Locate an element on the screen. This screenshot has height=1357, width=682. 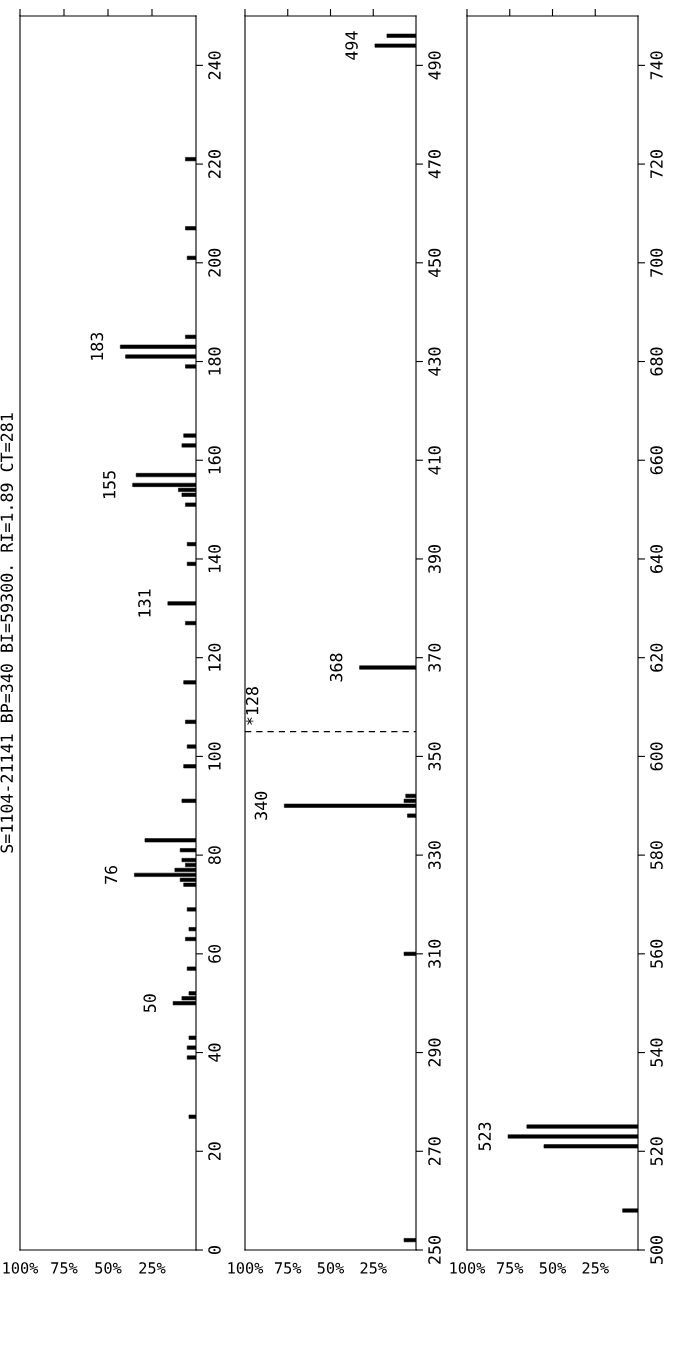
annotation: 494 is located at coordinates (351, 45).